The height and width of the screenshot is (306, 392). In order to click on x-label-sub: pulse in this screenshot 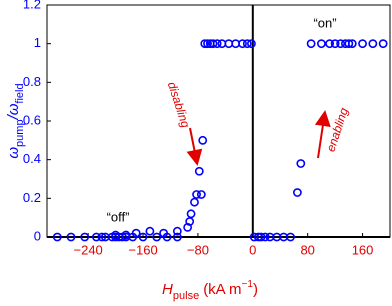, I will do `click(186, 296)`.